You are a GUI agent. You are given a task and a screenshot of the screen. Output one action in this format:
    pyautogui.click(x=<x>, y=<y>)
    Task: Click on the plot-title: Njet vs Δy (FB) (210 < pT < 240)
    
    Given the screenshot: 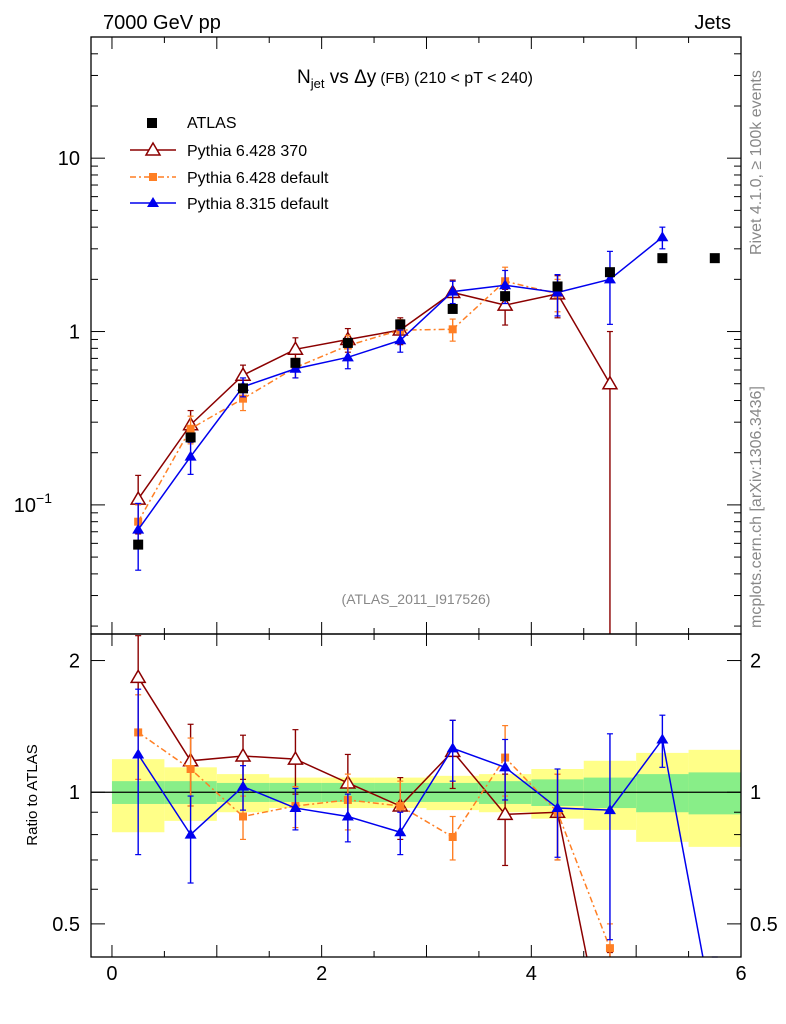 What is the action you would take?
    pyautogui.click(x=415, y=79)
    